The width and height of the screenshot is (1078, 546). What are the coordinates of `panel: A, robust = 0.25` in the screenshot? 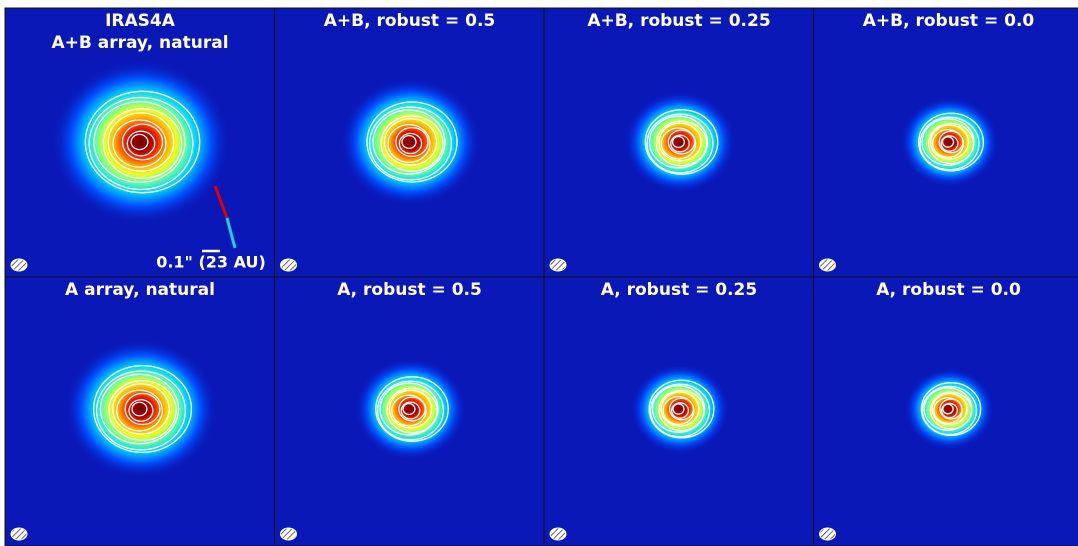 It's located at (678, 411).